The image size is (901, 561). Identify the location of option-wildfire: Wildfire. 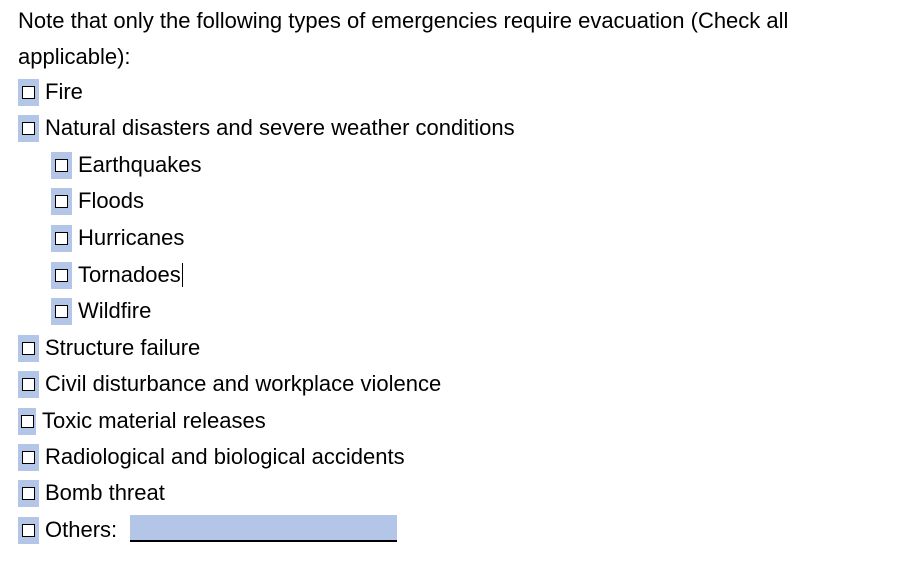
(101, 311).